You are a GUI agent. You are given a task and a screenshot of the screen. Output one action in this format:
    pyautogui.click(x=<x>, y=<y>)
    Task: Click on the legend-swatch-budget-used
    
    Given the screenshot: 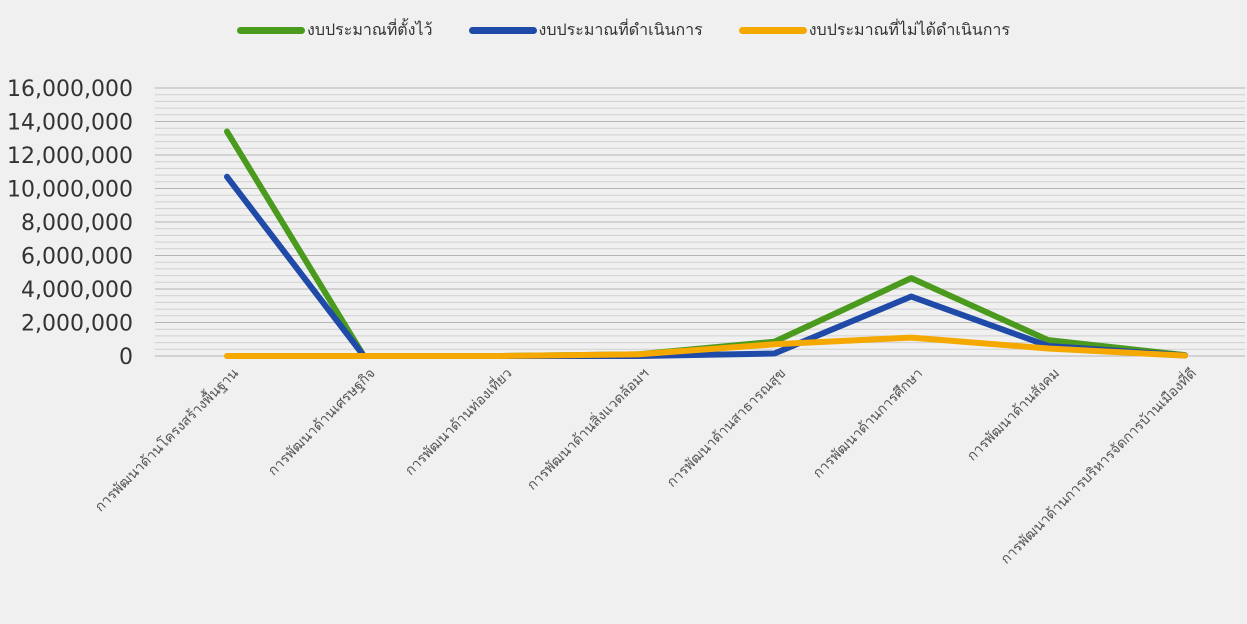 What is the action you would take?
    pyautogui.click(x=502, y=30)
    